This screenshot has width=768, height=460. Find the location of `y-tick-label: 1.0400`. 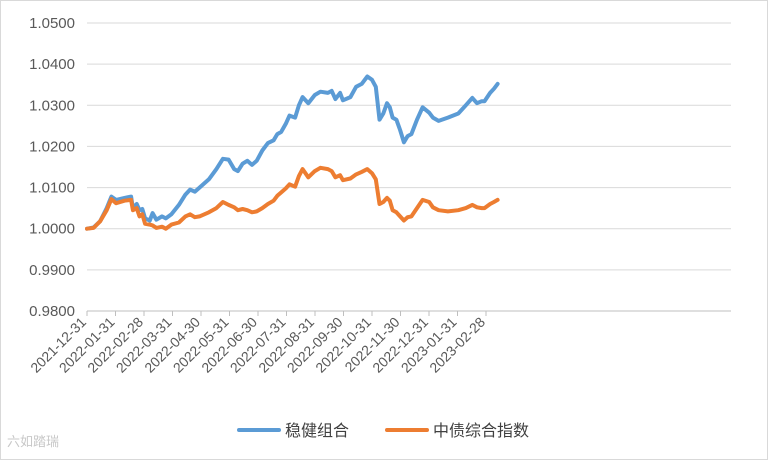

y-tick-label: 1.0400 is located at coordinates (52, 64).